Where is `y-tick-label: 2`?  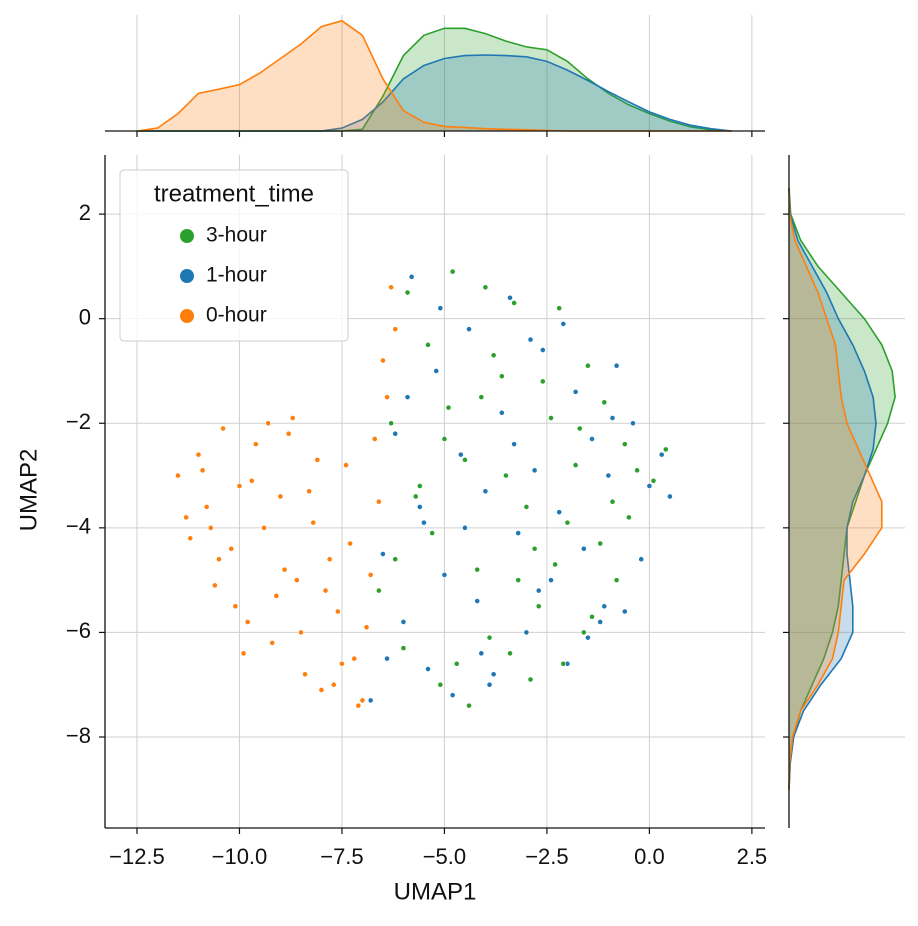
y-tick-label: 2 is located at coordinates (85, 212).